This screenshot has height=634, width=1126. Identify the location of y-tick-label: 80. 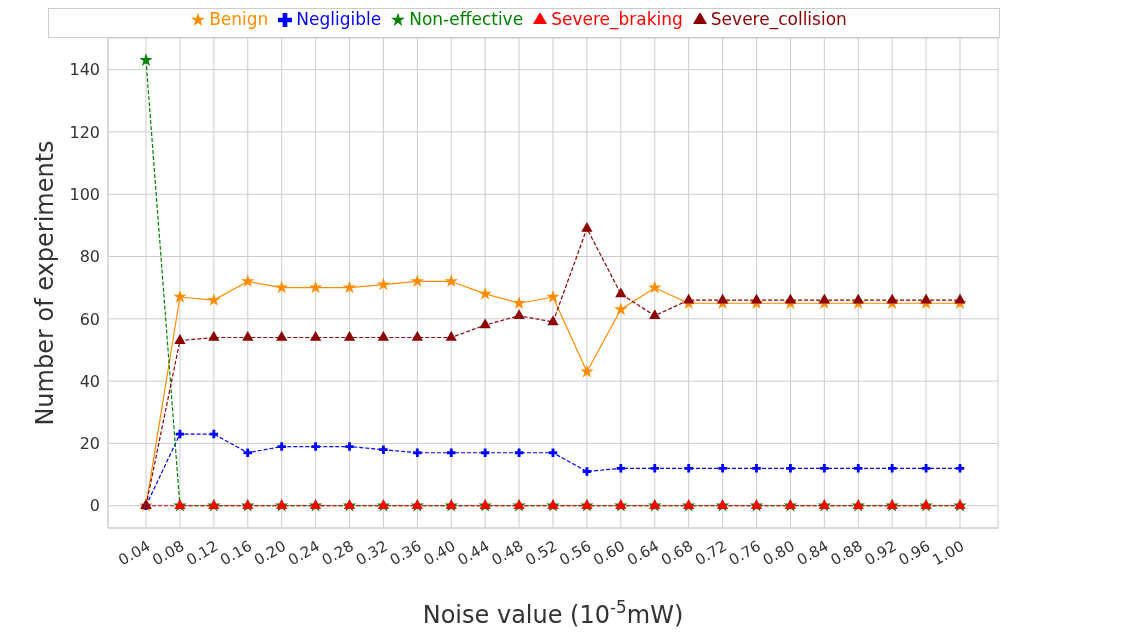
(89, 257).